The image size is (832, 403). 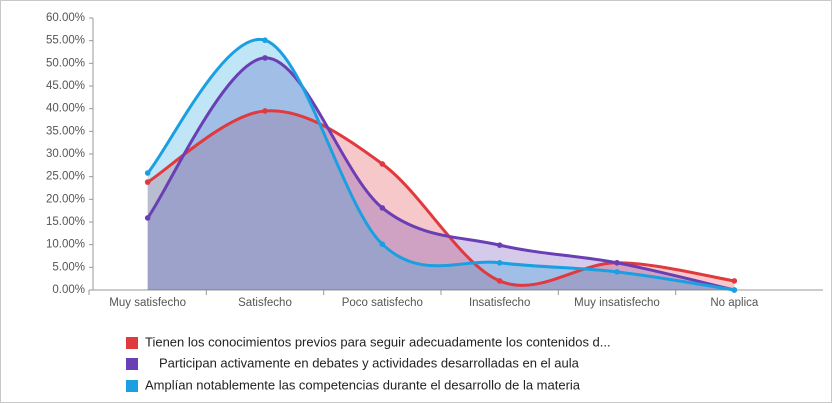 I want to click on y-tick-label: 60.00%, so click(x=65, y=18).